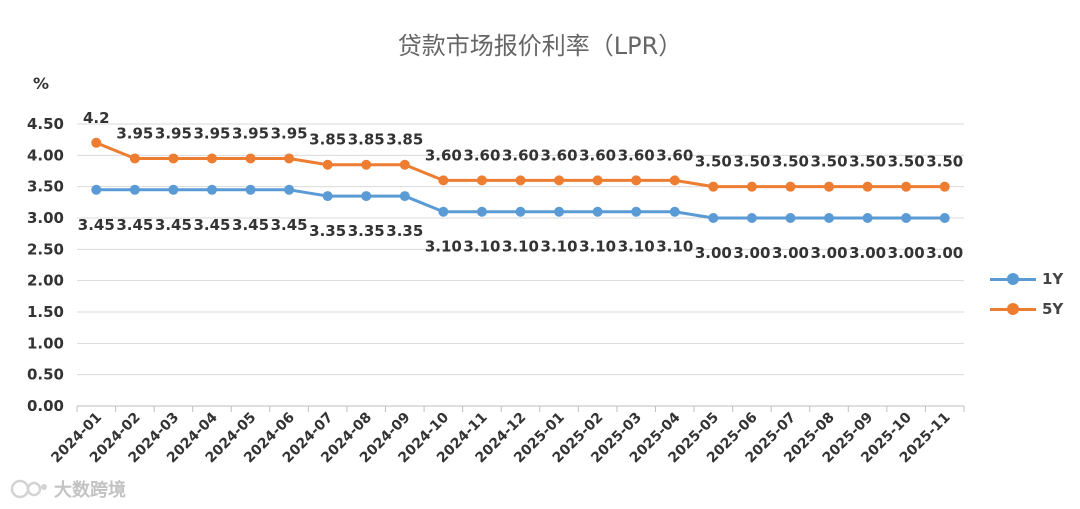 The image size is (1080, 509). What do you see at coordinates (45, 218) in the screenshot?
I see `y-tick-label: 3.00` at bounding box center [45, 218].